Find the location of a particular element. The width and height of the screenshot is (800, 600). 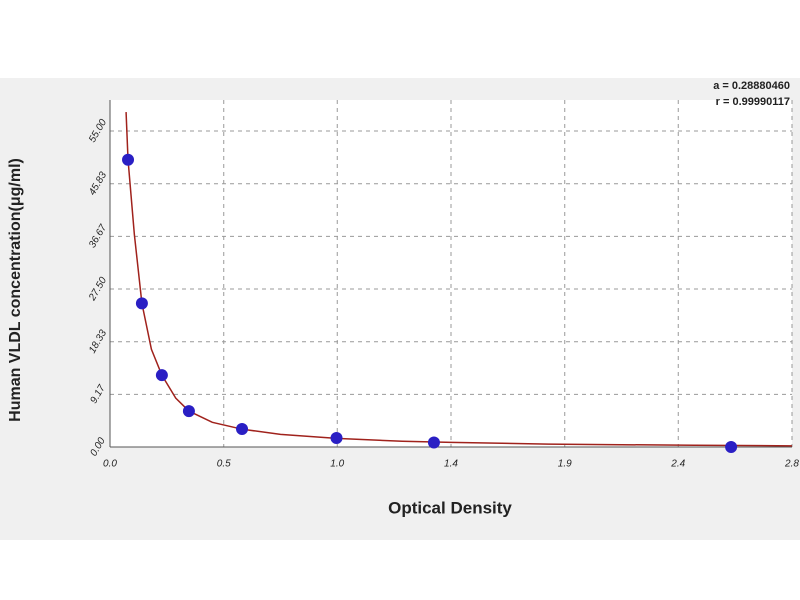

x-tick-label: 1.0 is located at coordinates (337, 464).